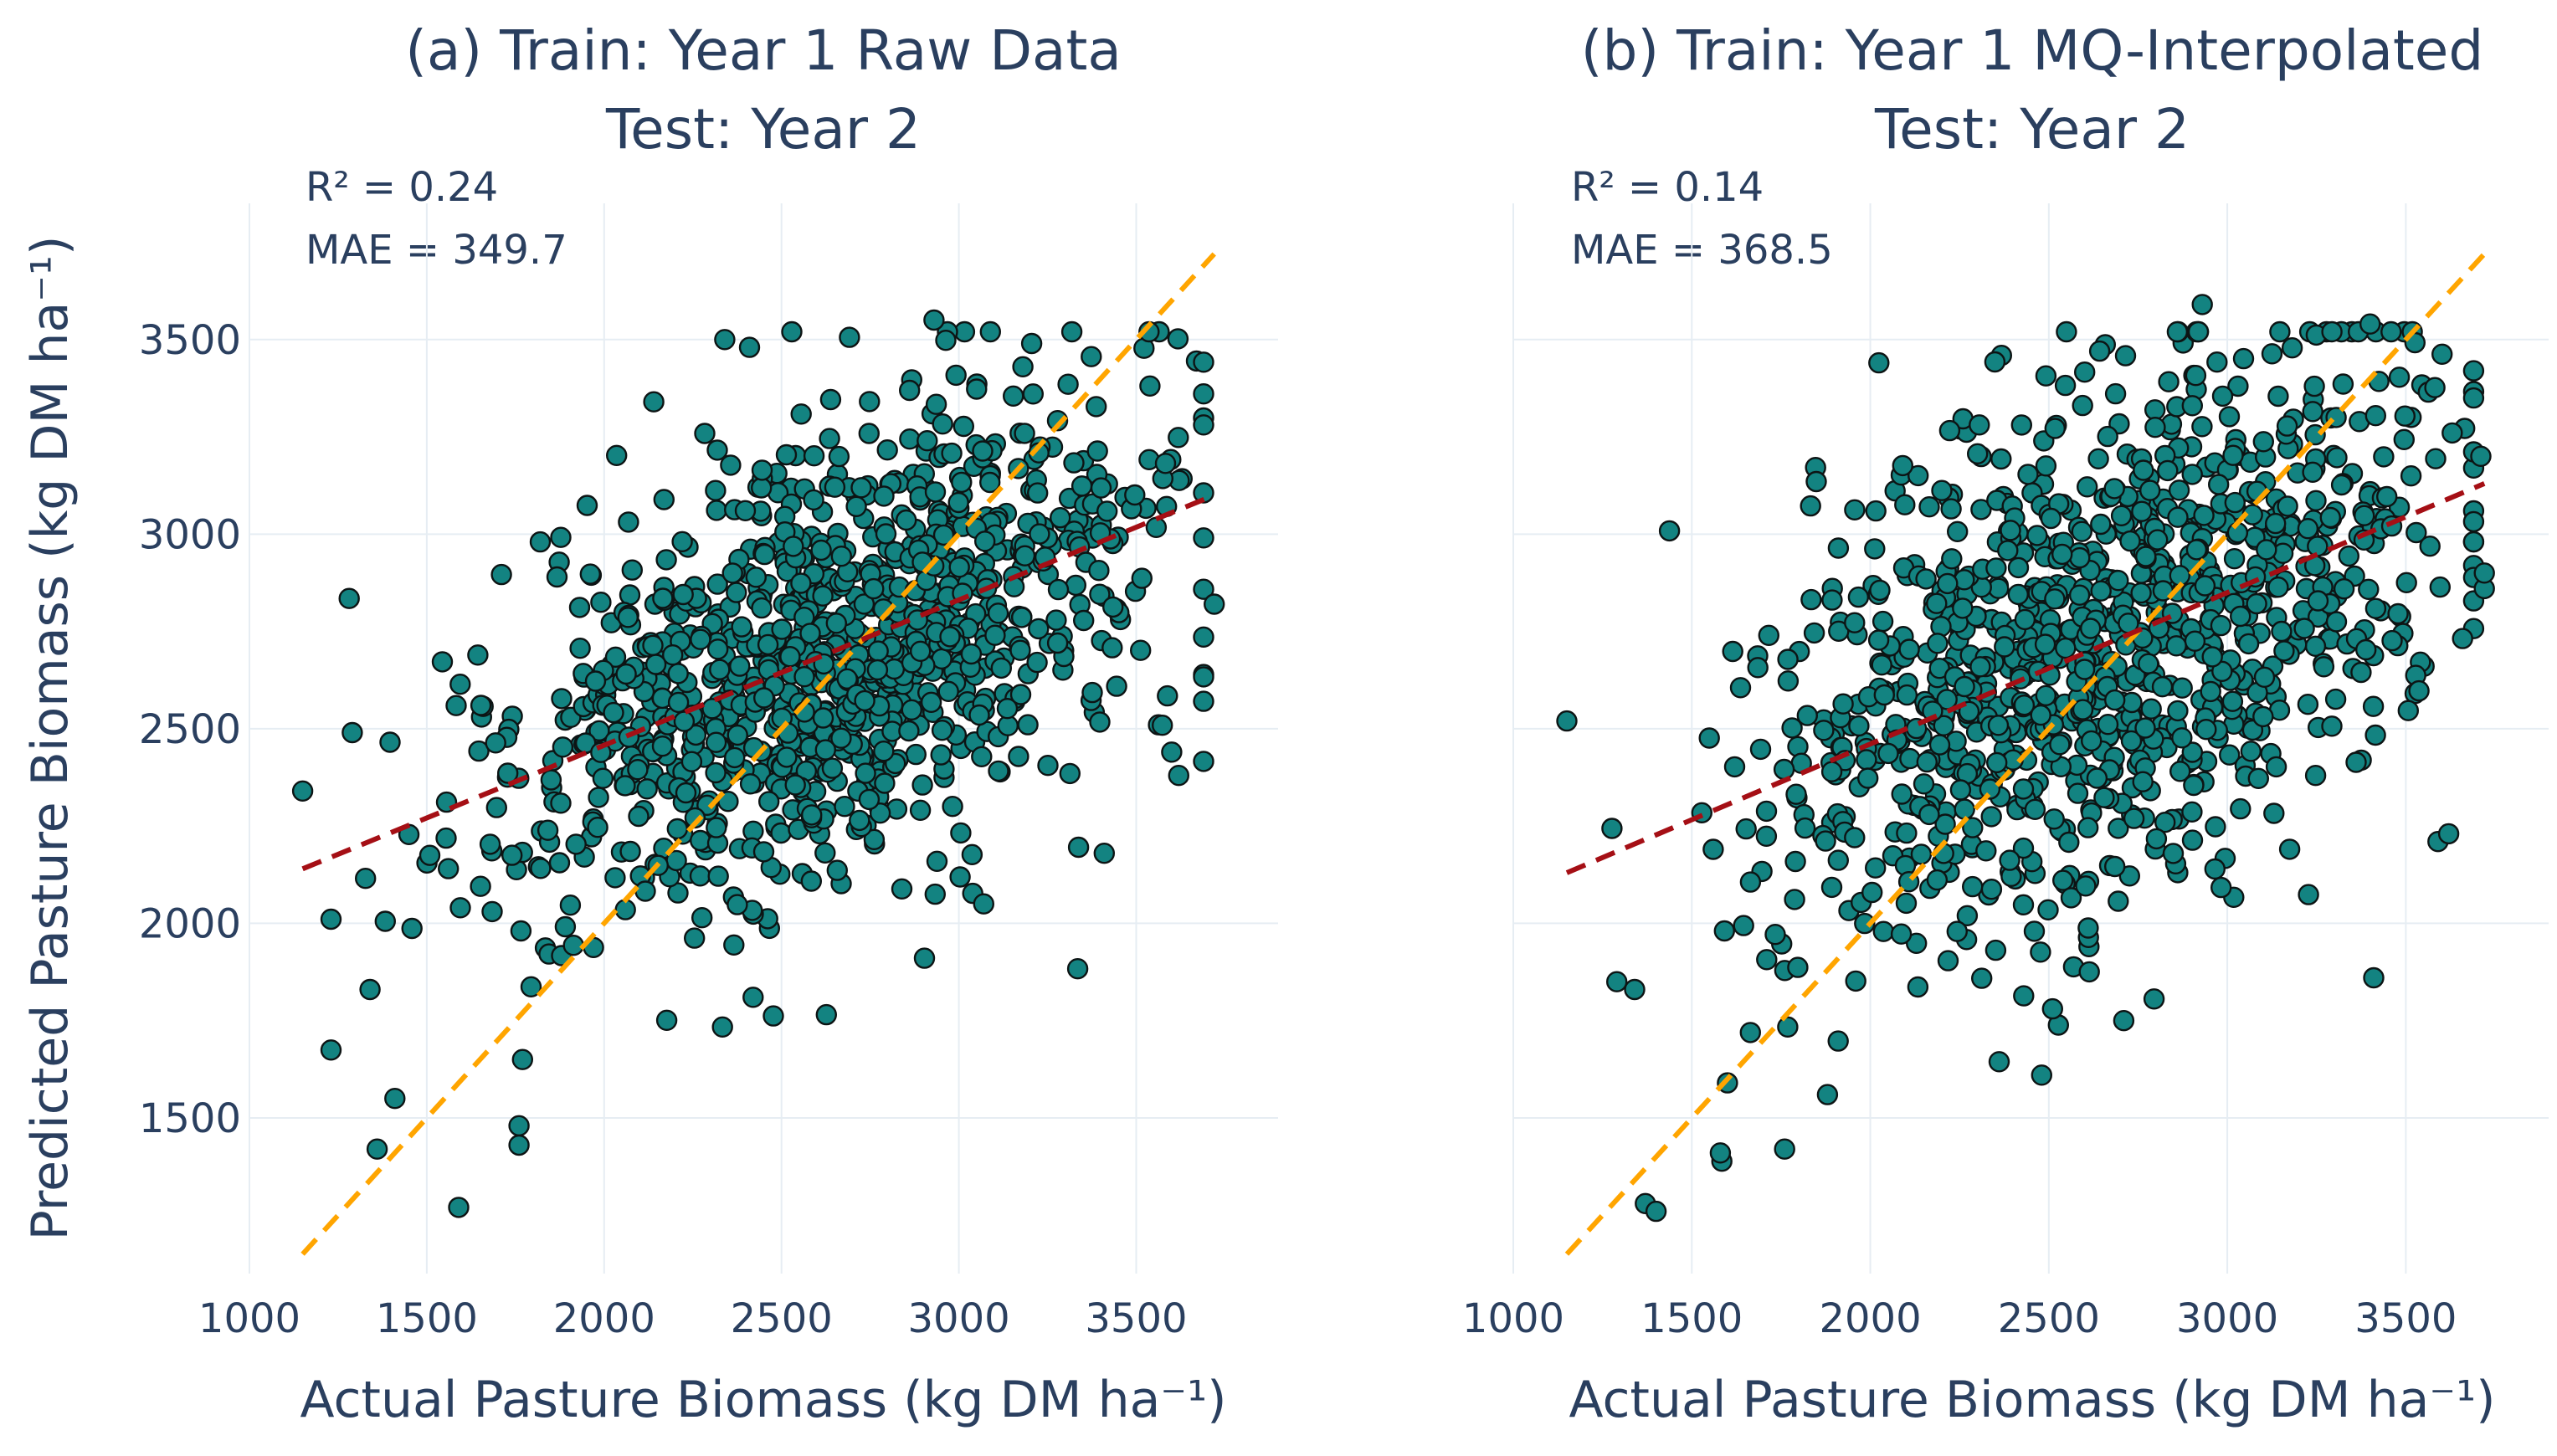 Image resolution: width=2557 pixels, height=1456 pixels. I want to click on panel-a-regression-fit-line, so click(758, 682).